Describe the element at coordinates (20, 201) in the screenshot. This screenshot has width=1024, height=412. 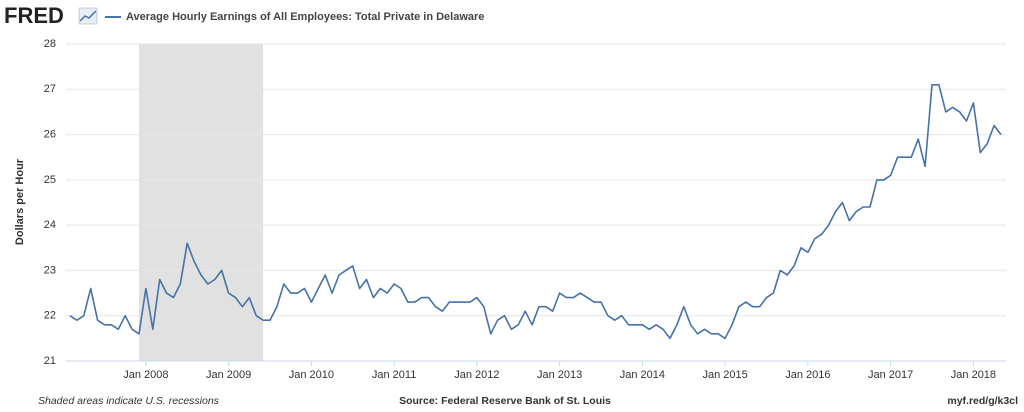
I see `y-axis-label: Dollars per Hour` at that location.